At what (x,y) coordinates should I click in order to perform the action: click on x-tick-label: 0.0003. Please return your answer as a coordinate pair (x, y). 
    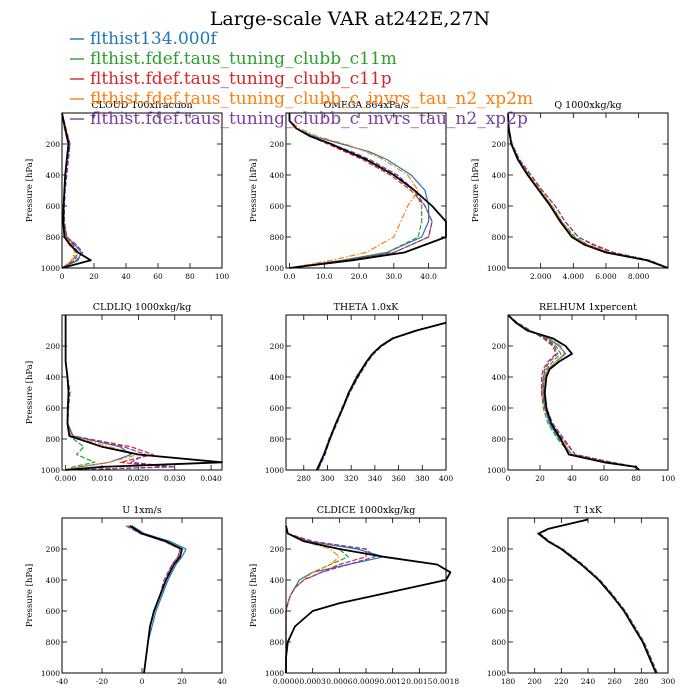
    Looking at the image, I should click on (313, 681).